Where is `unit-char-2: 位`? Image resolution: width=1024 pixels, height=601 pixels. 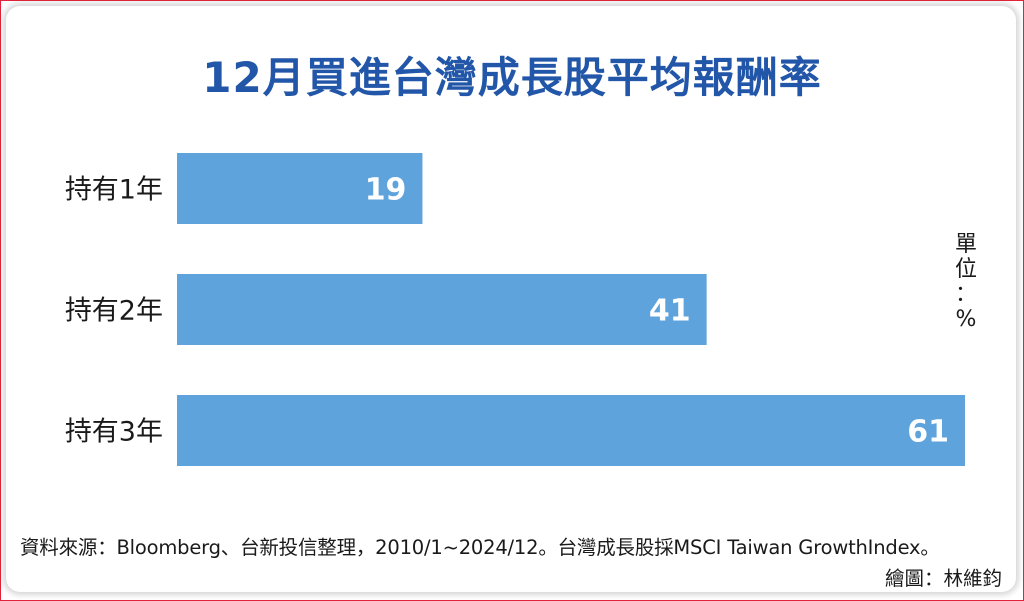
unit-char-2: 位 is located at coordinates (965, 269).